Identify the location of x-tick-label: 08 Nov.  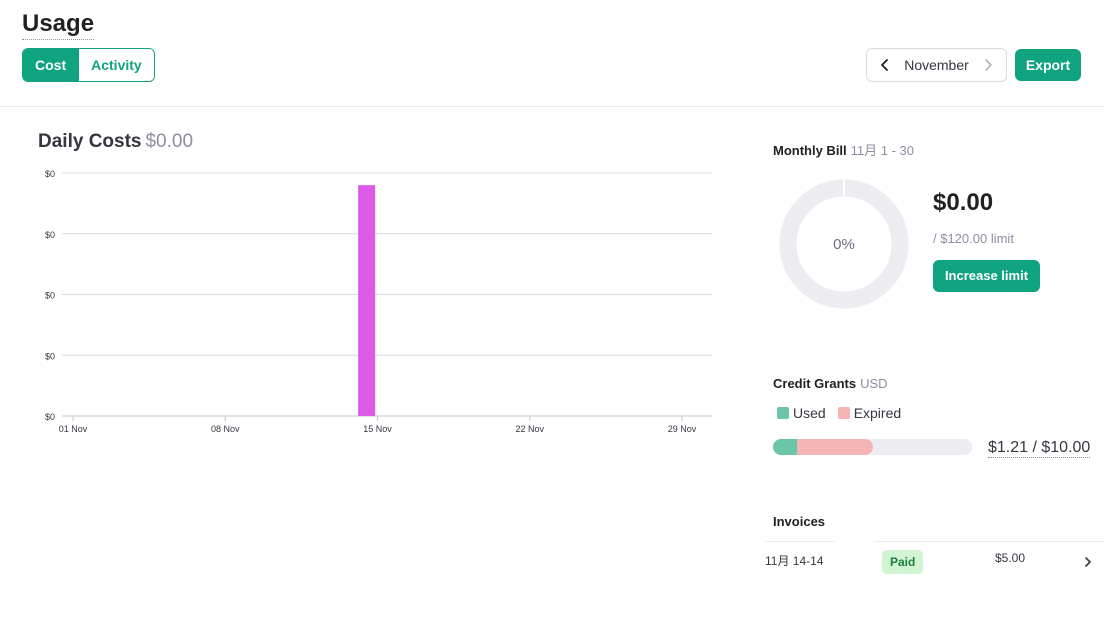
(225, 429).